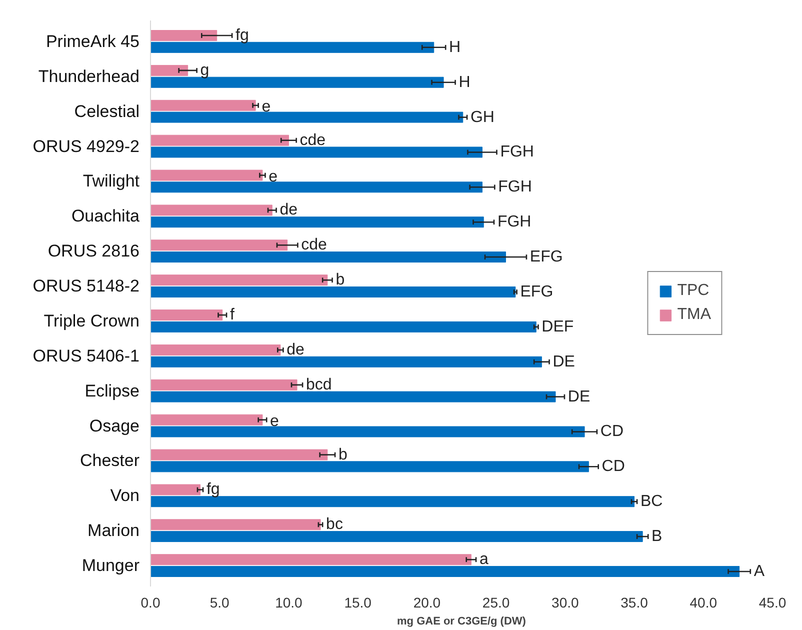  I want to click on y-tick-label: Triple Crown, so click(92, 320).